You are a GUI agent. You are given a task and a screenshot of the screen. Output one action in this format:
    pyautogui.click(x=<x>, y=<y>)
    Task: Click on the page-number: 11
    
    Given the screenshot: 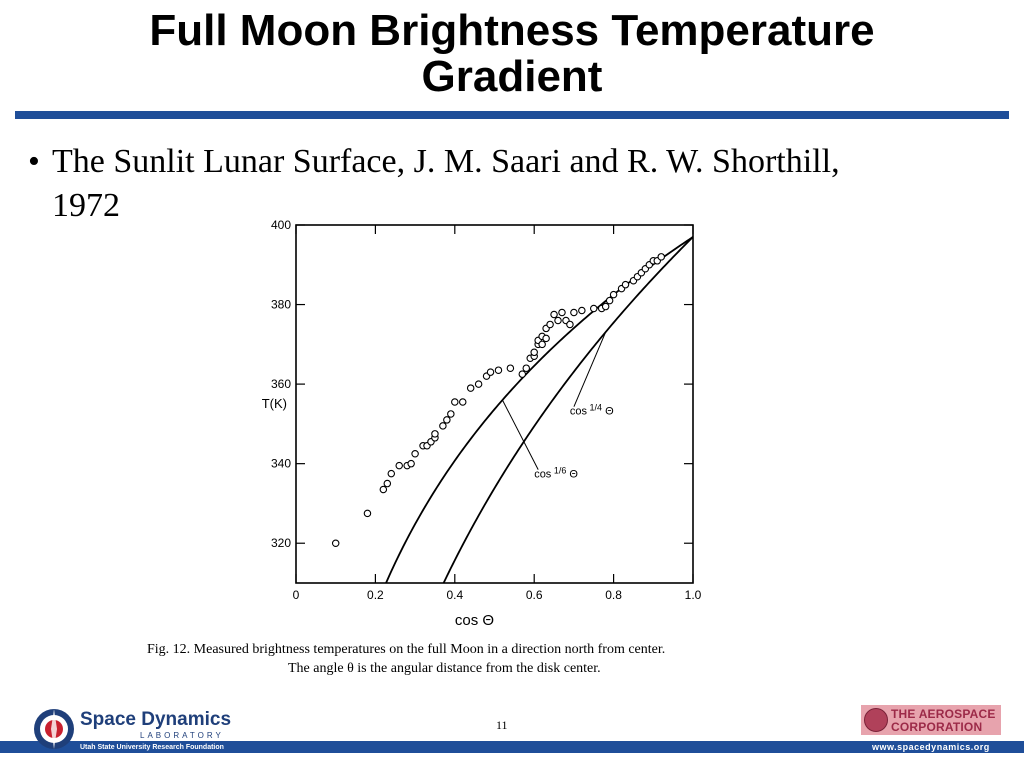 What is the action you would take?
    pyautogui.click(x=502, y=725)
    